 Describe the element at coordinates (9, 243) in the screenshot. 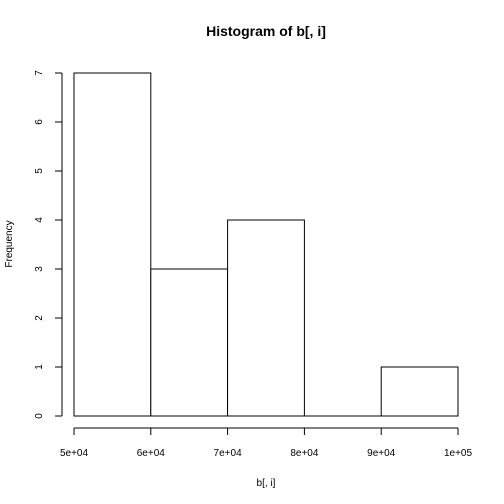

I see `y-axis-label: Frequency` at that location.